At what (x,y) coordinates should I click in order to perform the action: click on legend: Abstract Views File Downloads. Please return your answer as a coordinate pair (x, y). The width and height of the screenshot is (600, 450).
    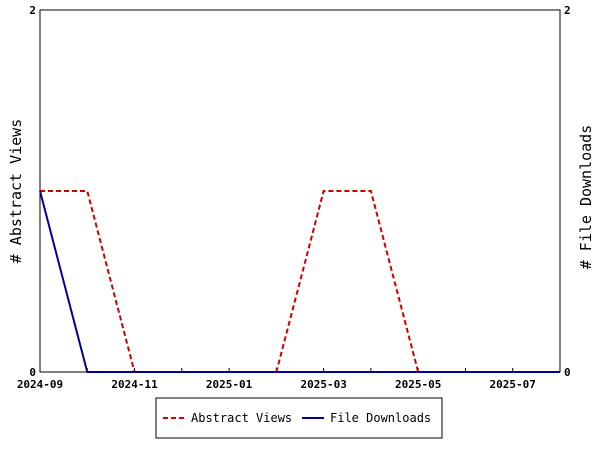
    Looking at the image, I should click on (299, 418).